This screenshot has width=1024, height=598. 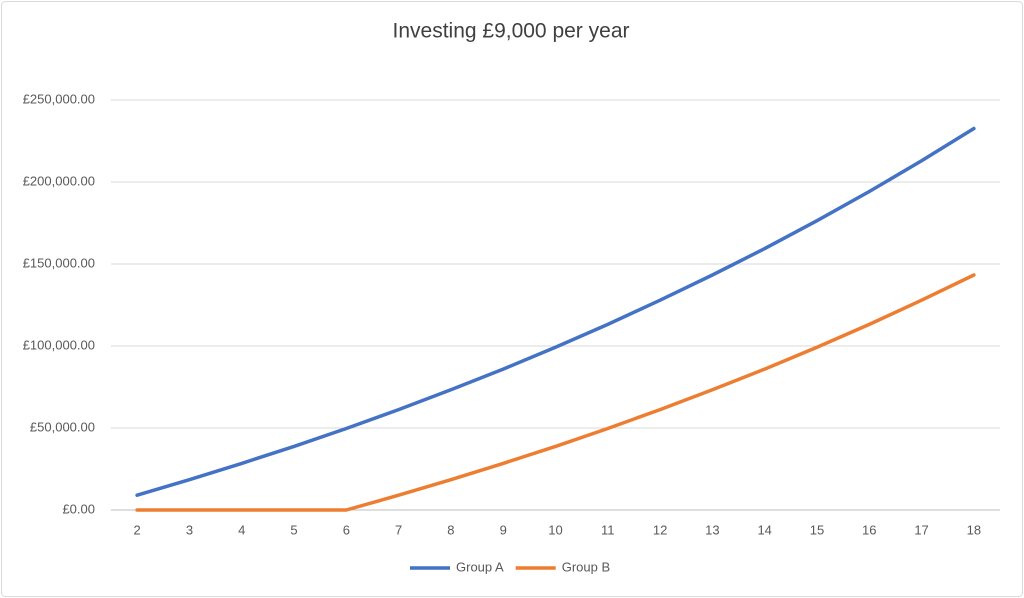 I want to click on y-tick-label: £250,000.00, so click(x=59, y=98).